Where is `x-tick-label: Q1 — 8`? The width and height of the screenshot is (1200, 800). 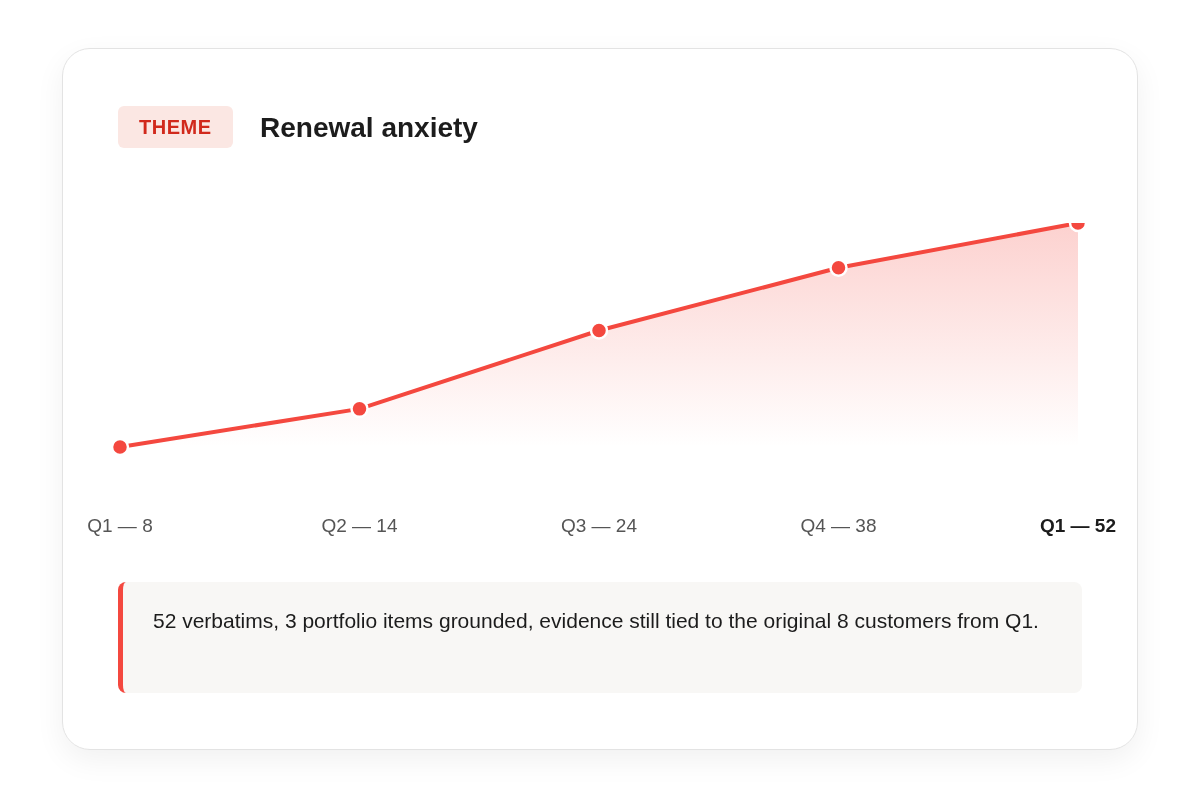 x-tick-label: Q1 — 8 is located at coordinates (120, 525).